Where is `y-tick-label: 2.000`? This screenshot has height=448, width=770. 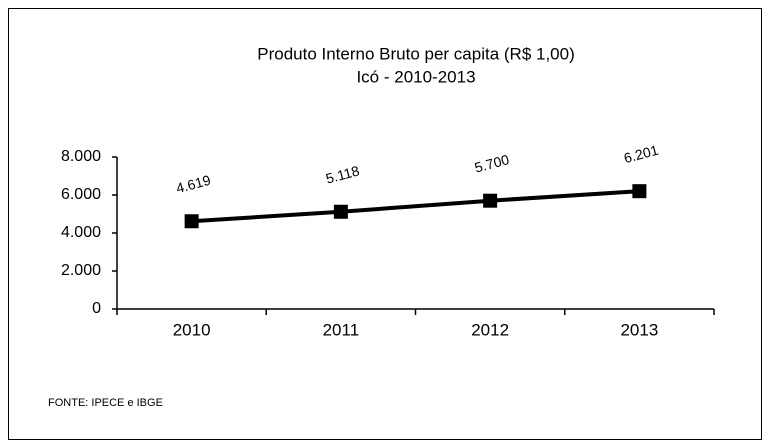
y-tick-label: 2.000 is located at coordinates (81, 270).